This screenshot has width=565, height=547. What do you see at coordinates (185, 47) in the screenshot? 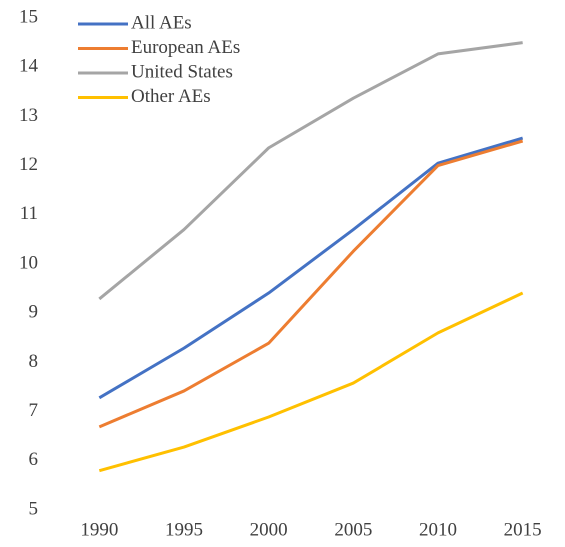
I see `legend-label: European AEs` at bounding box center [185, 47].